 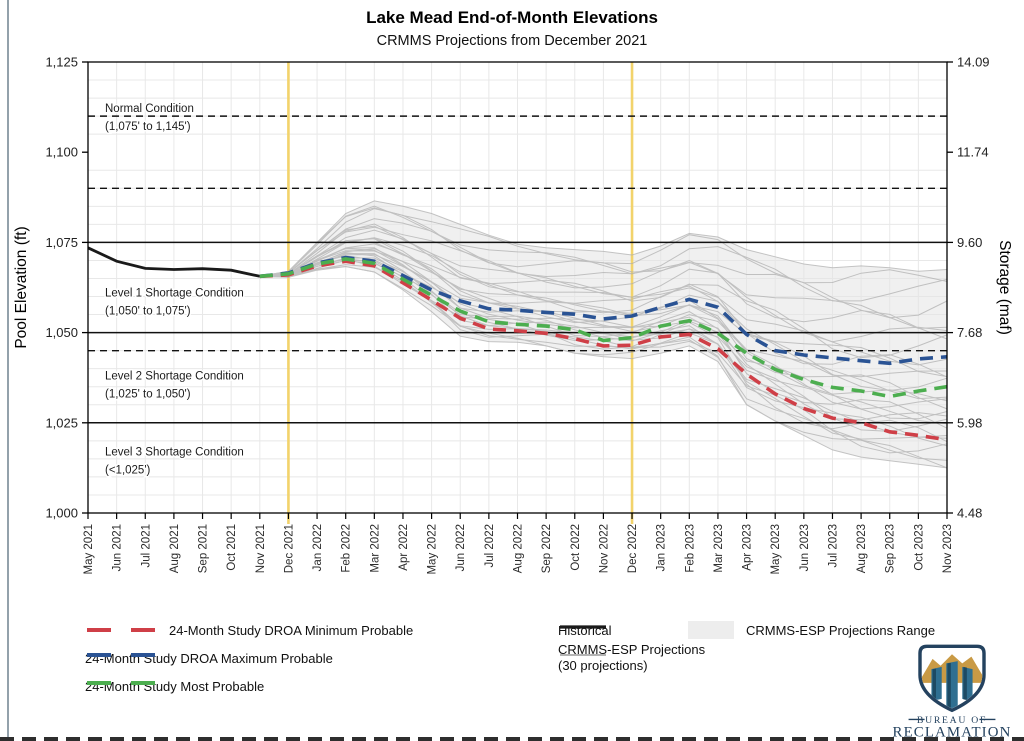 I want to click on legend-label: CRMMS-ESP Projections Range, so click(x=841, y=630).